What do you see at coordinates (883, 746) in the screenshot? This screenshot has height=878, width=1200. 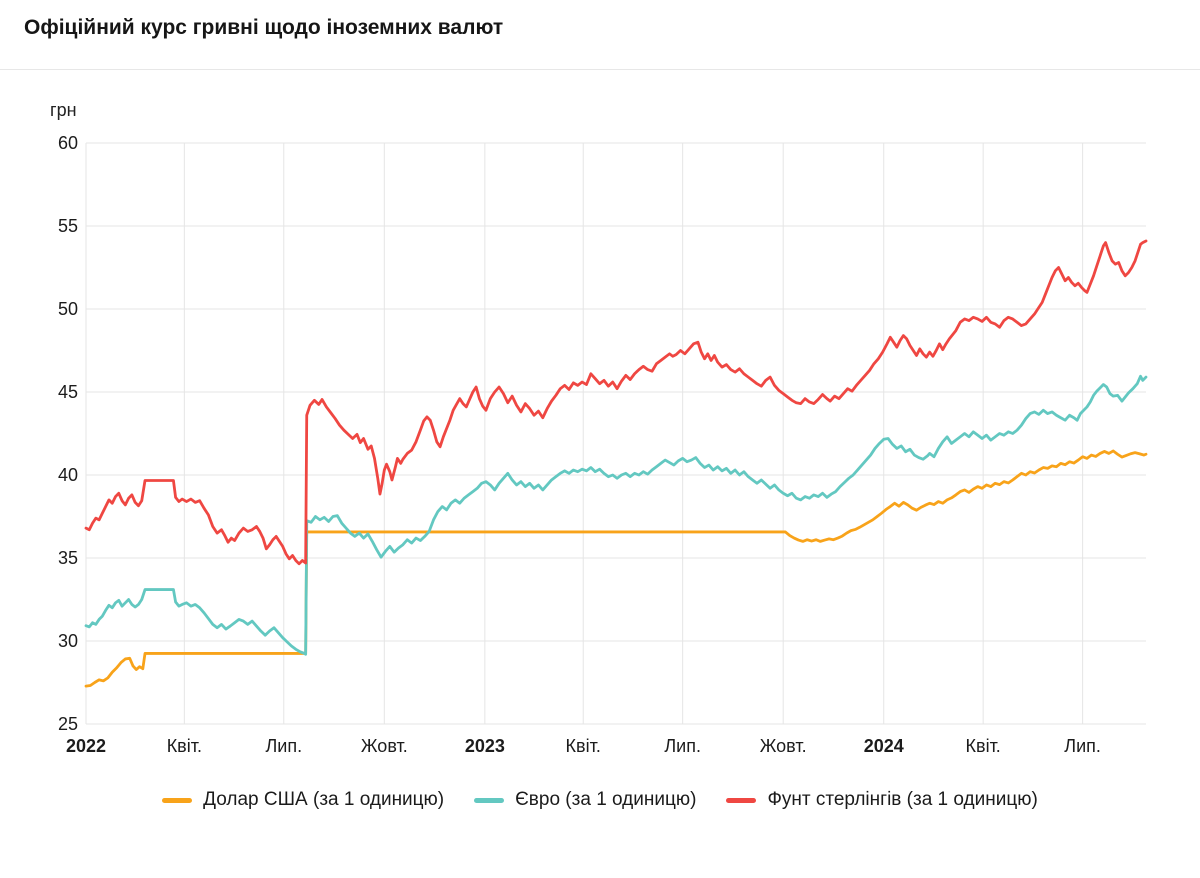 I see `x-tick-label: 2024` at bounding box center [883, 746].